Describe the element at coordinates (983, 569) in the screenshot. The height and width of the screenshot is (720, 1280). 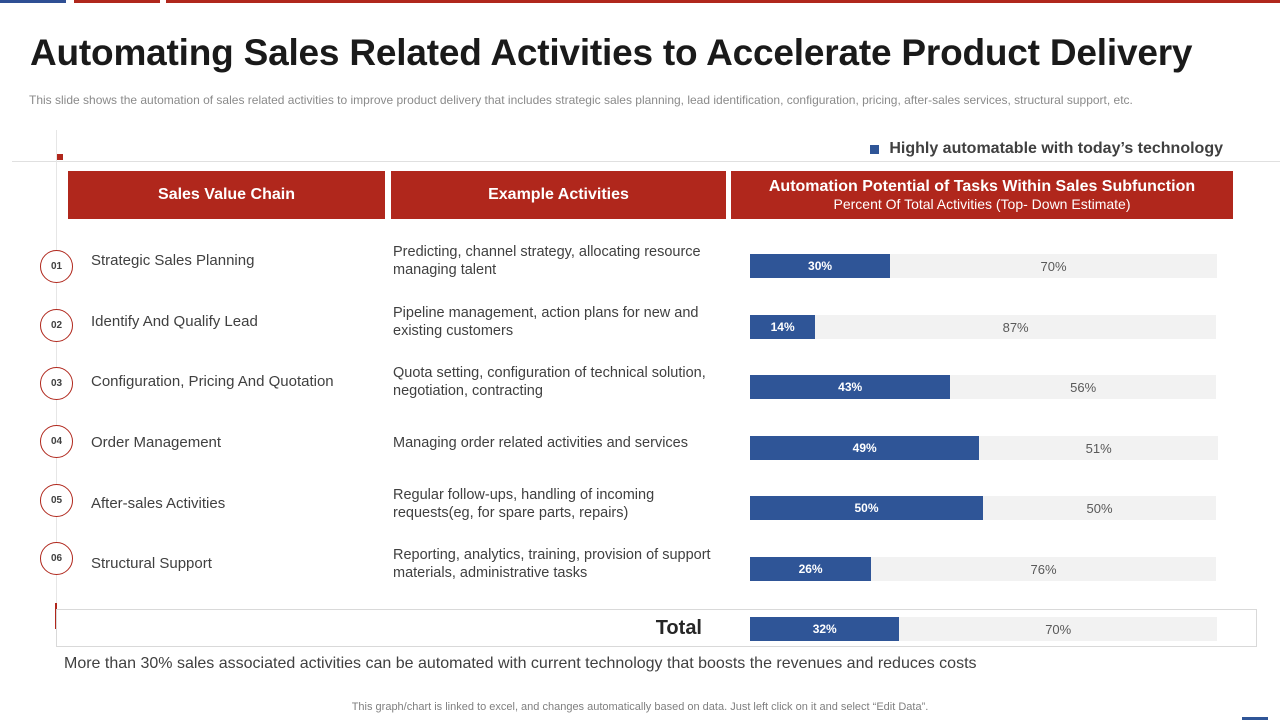
I see `automation-bar: 26% 76%` at that location.